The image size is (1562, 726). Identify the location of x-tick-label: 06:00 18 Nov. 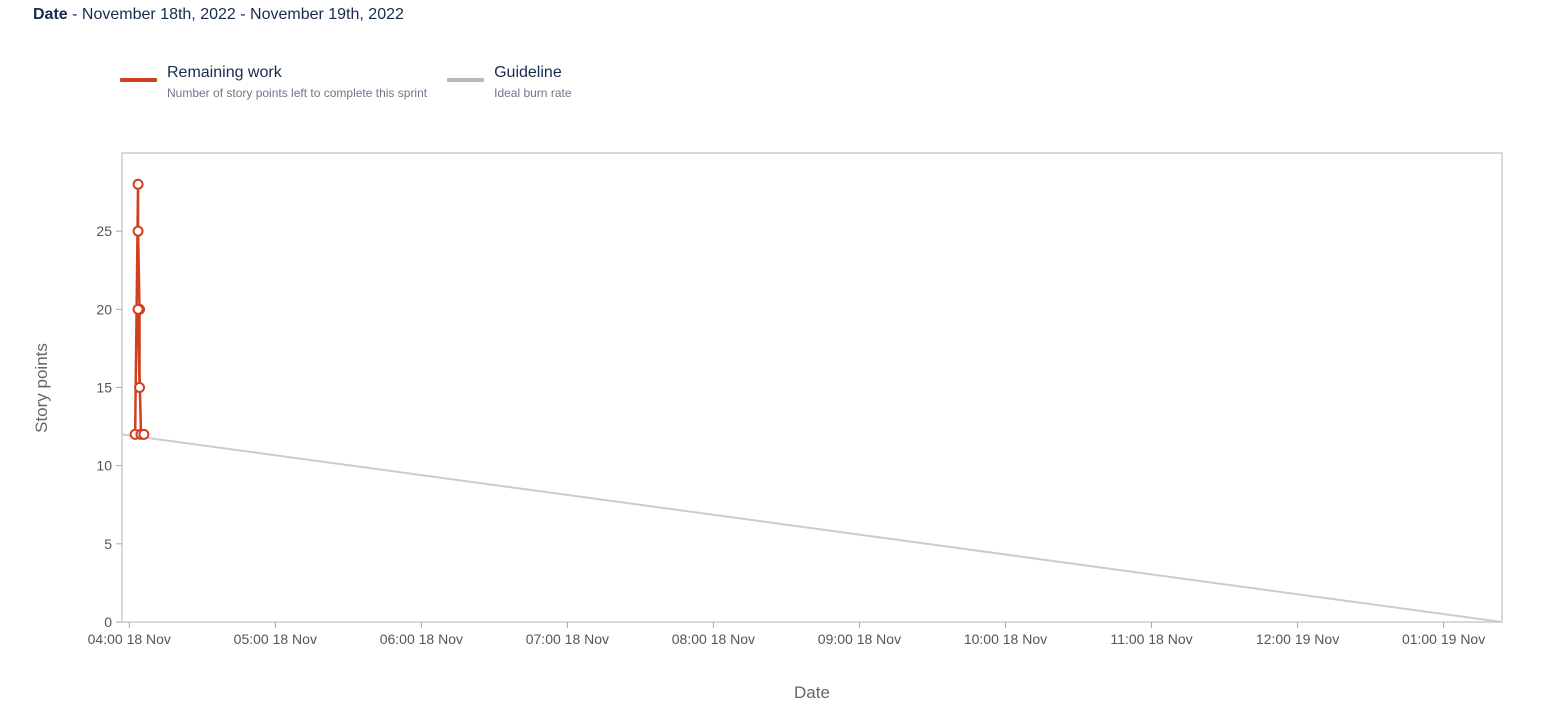
(421, 639).